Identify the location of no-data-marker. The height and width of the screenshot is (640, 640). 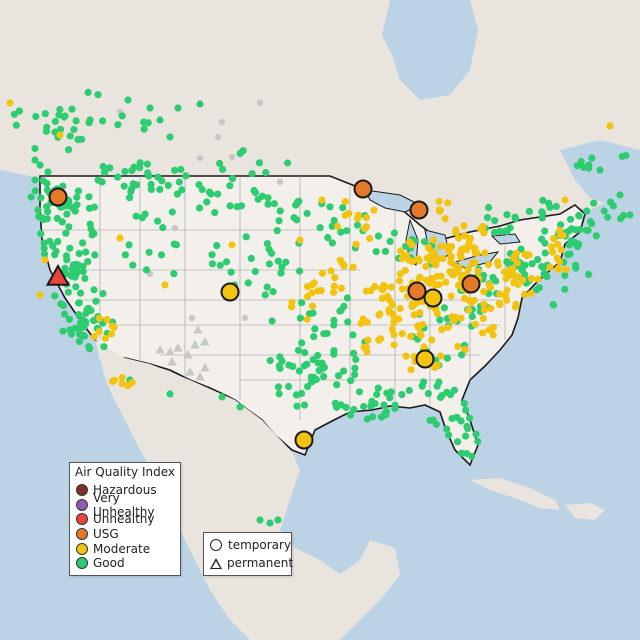
(218, 137).